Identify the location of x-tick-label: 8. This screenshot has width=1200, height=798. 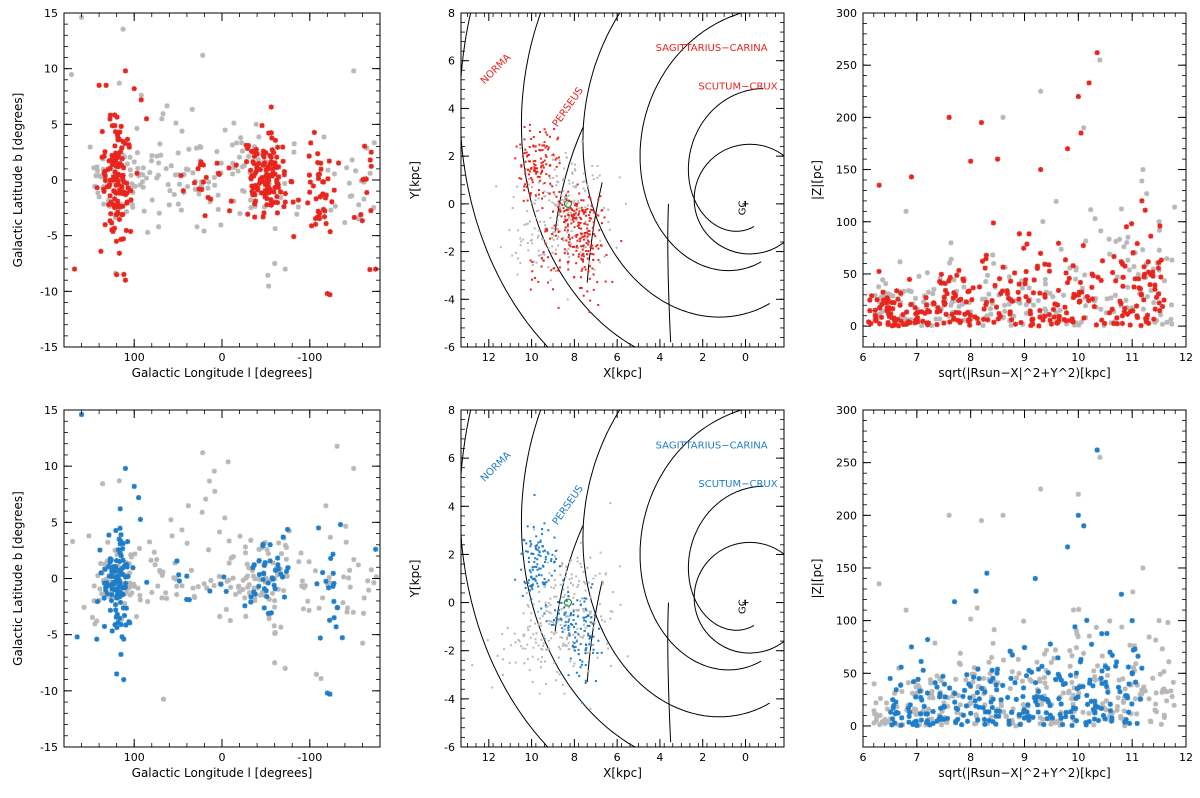
(970, 357).